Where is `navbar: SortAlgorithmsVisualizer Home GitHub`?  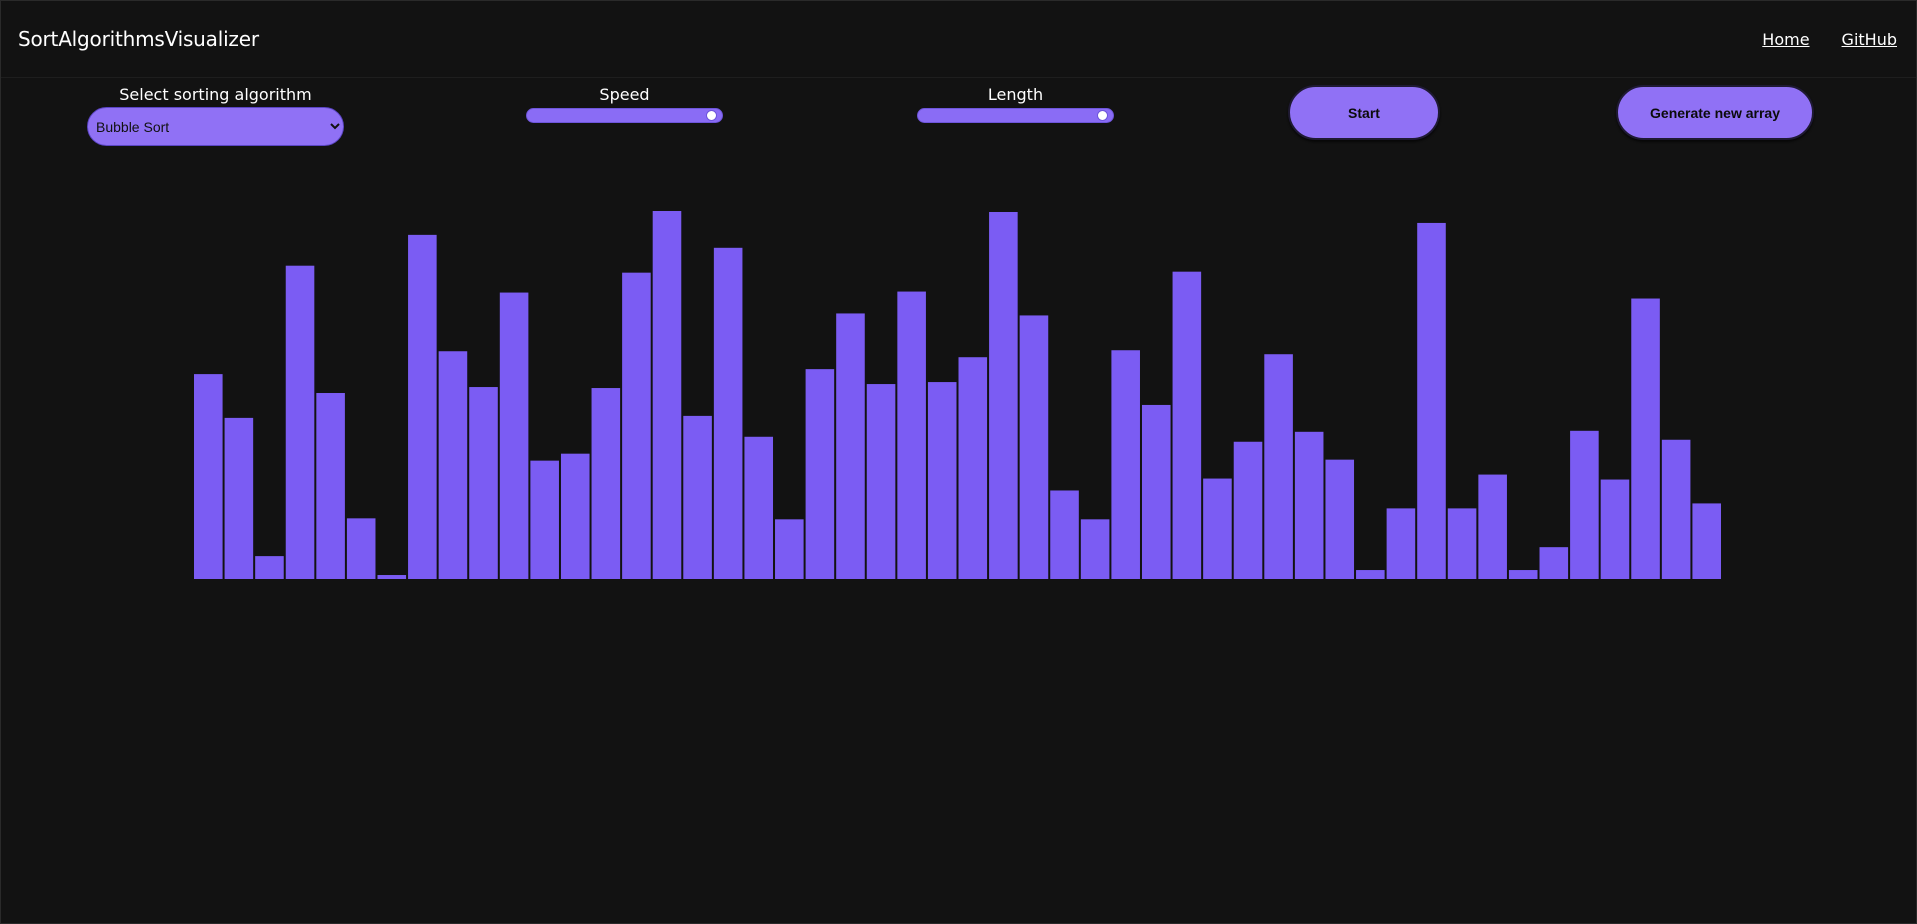
navbar: SortAlgorithmsVisualizer Home GitHub is located at coordinates (958, 39).